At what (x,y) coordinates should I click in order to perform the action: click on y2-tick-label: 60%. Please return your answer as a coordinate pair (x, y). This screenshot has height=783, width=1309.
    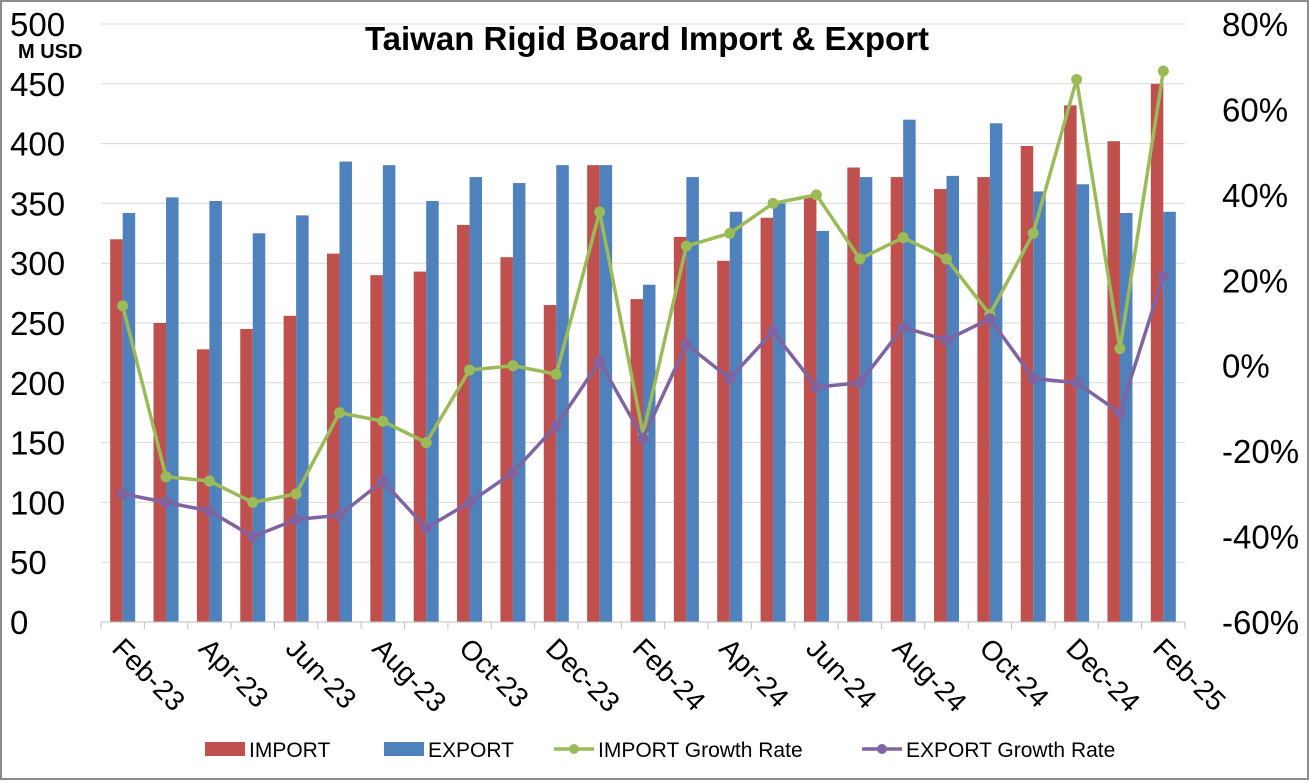
    Looking at the image, I should click on (1255, 109).